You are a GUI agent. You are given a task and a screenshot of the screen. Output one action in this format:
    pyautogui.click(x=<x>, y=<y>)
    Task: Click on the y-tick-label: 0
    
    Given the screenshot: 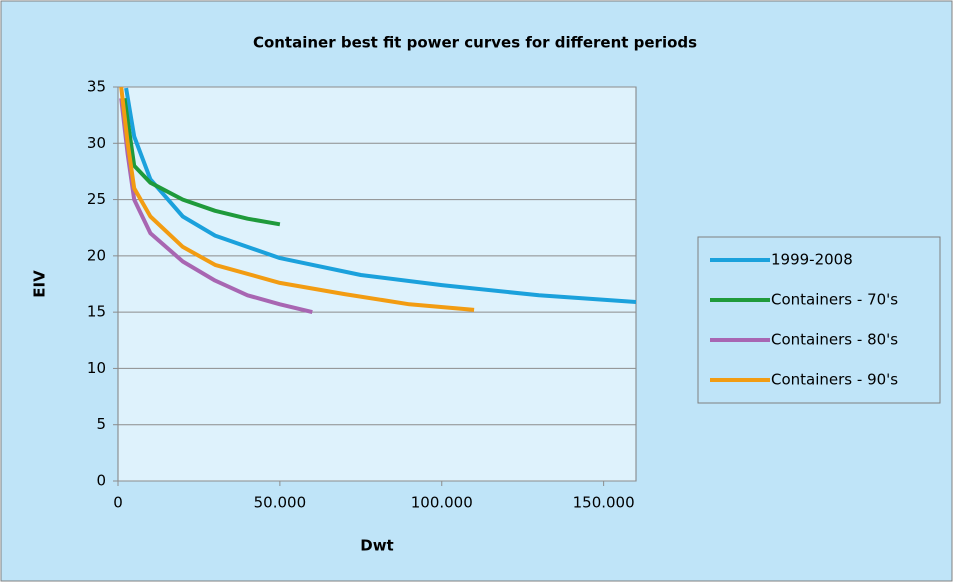 What is the action you would take?
    pyautogui.click(x=101, y=481)
    